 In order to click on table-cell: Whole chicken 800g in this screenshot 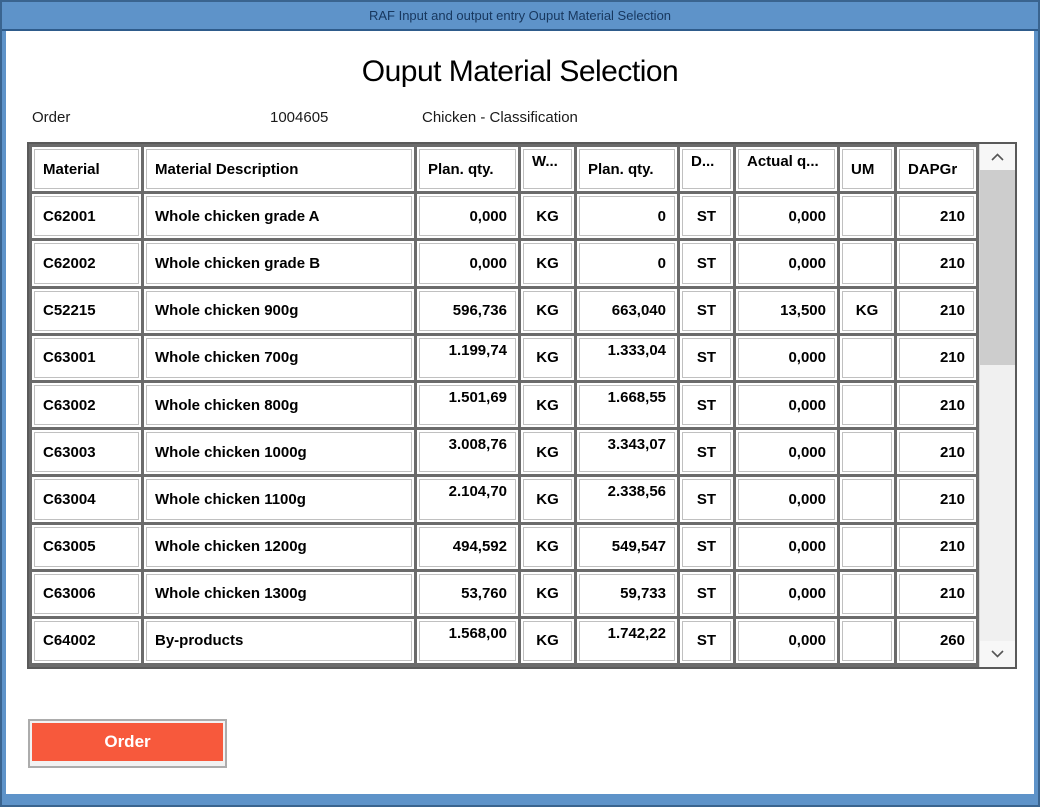, I will do `click(279, 405)`.